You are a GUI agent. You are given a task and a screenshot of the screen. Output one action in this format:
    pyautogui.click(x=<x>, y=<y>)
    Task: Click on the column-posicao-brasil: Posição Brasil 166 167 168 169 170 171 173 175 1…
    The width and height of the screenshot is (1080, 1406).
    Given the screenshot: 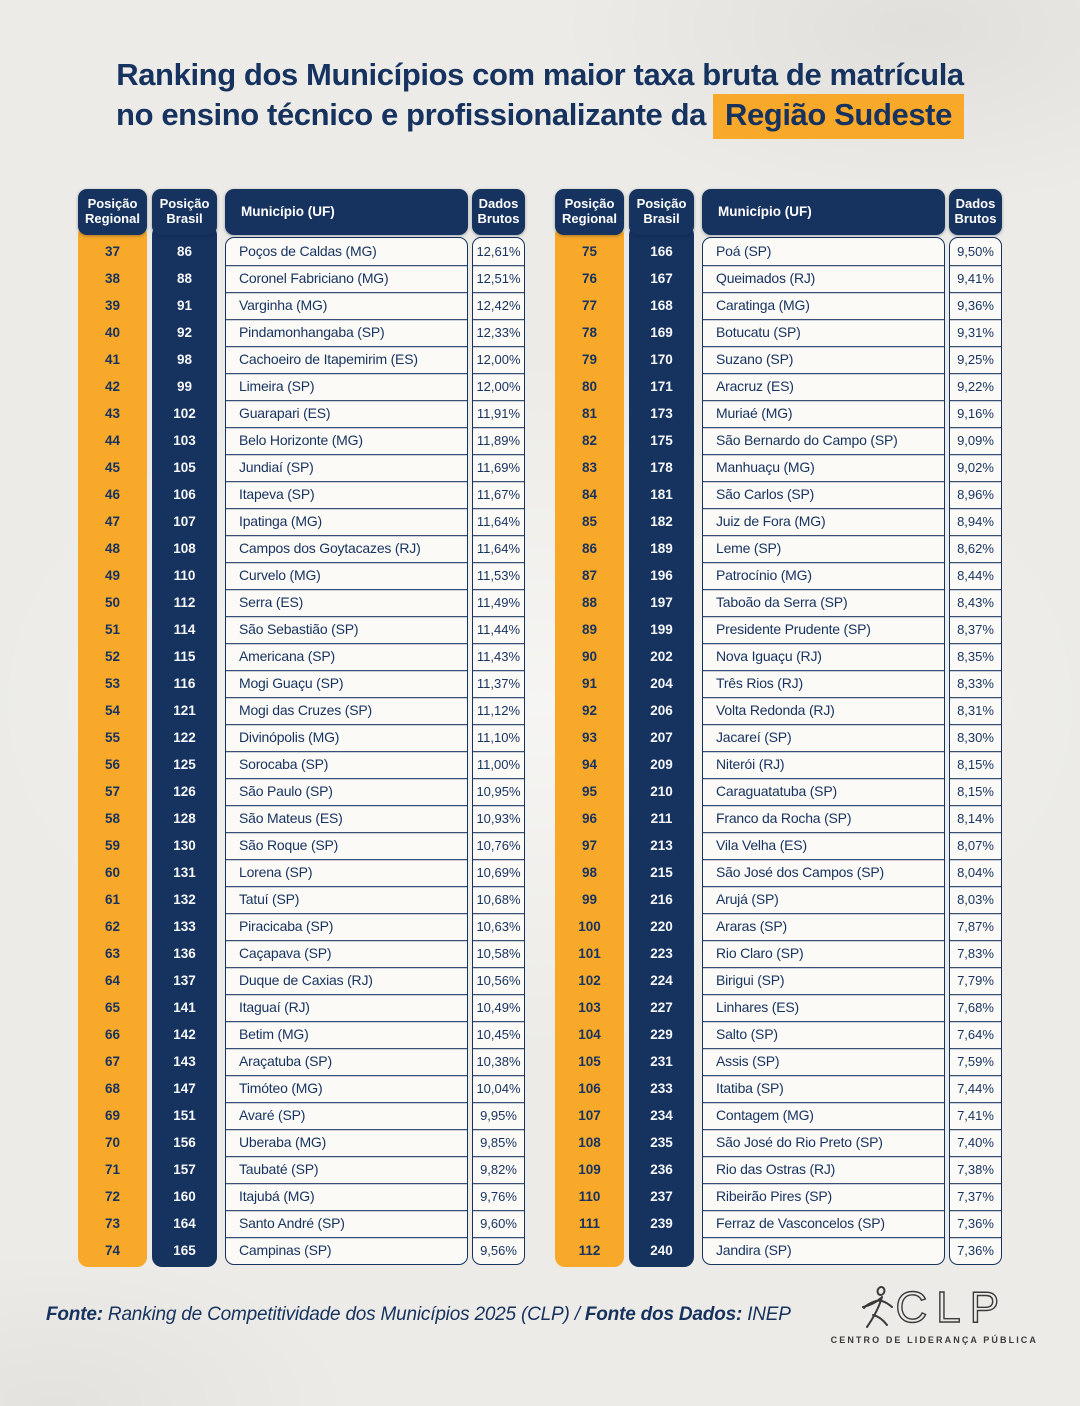 What is the action you would take?
    pyautogui.click(x=661, y=727)
    